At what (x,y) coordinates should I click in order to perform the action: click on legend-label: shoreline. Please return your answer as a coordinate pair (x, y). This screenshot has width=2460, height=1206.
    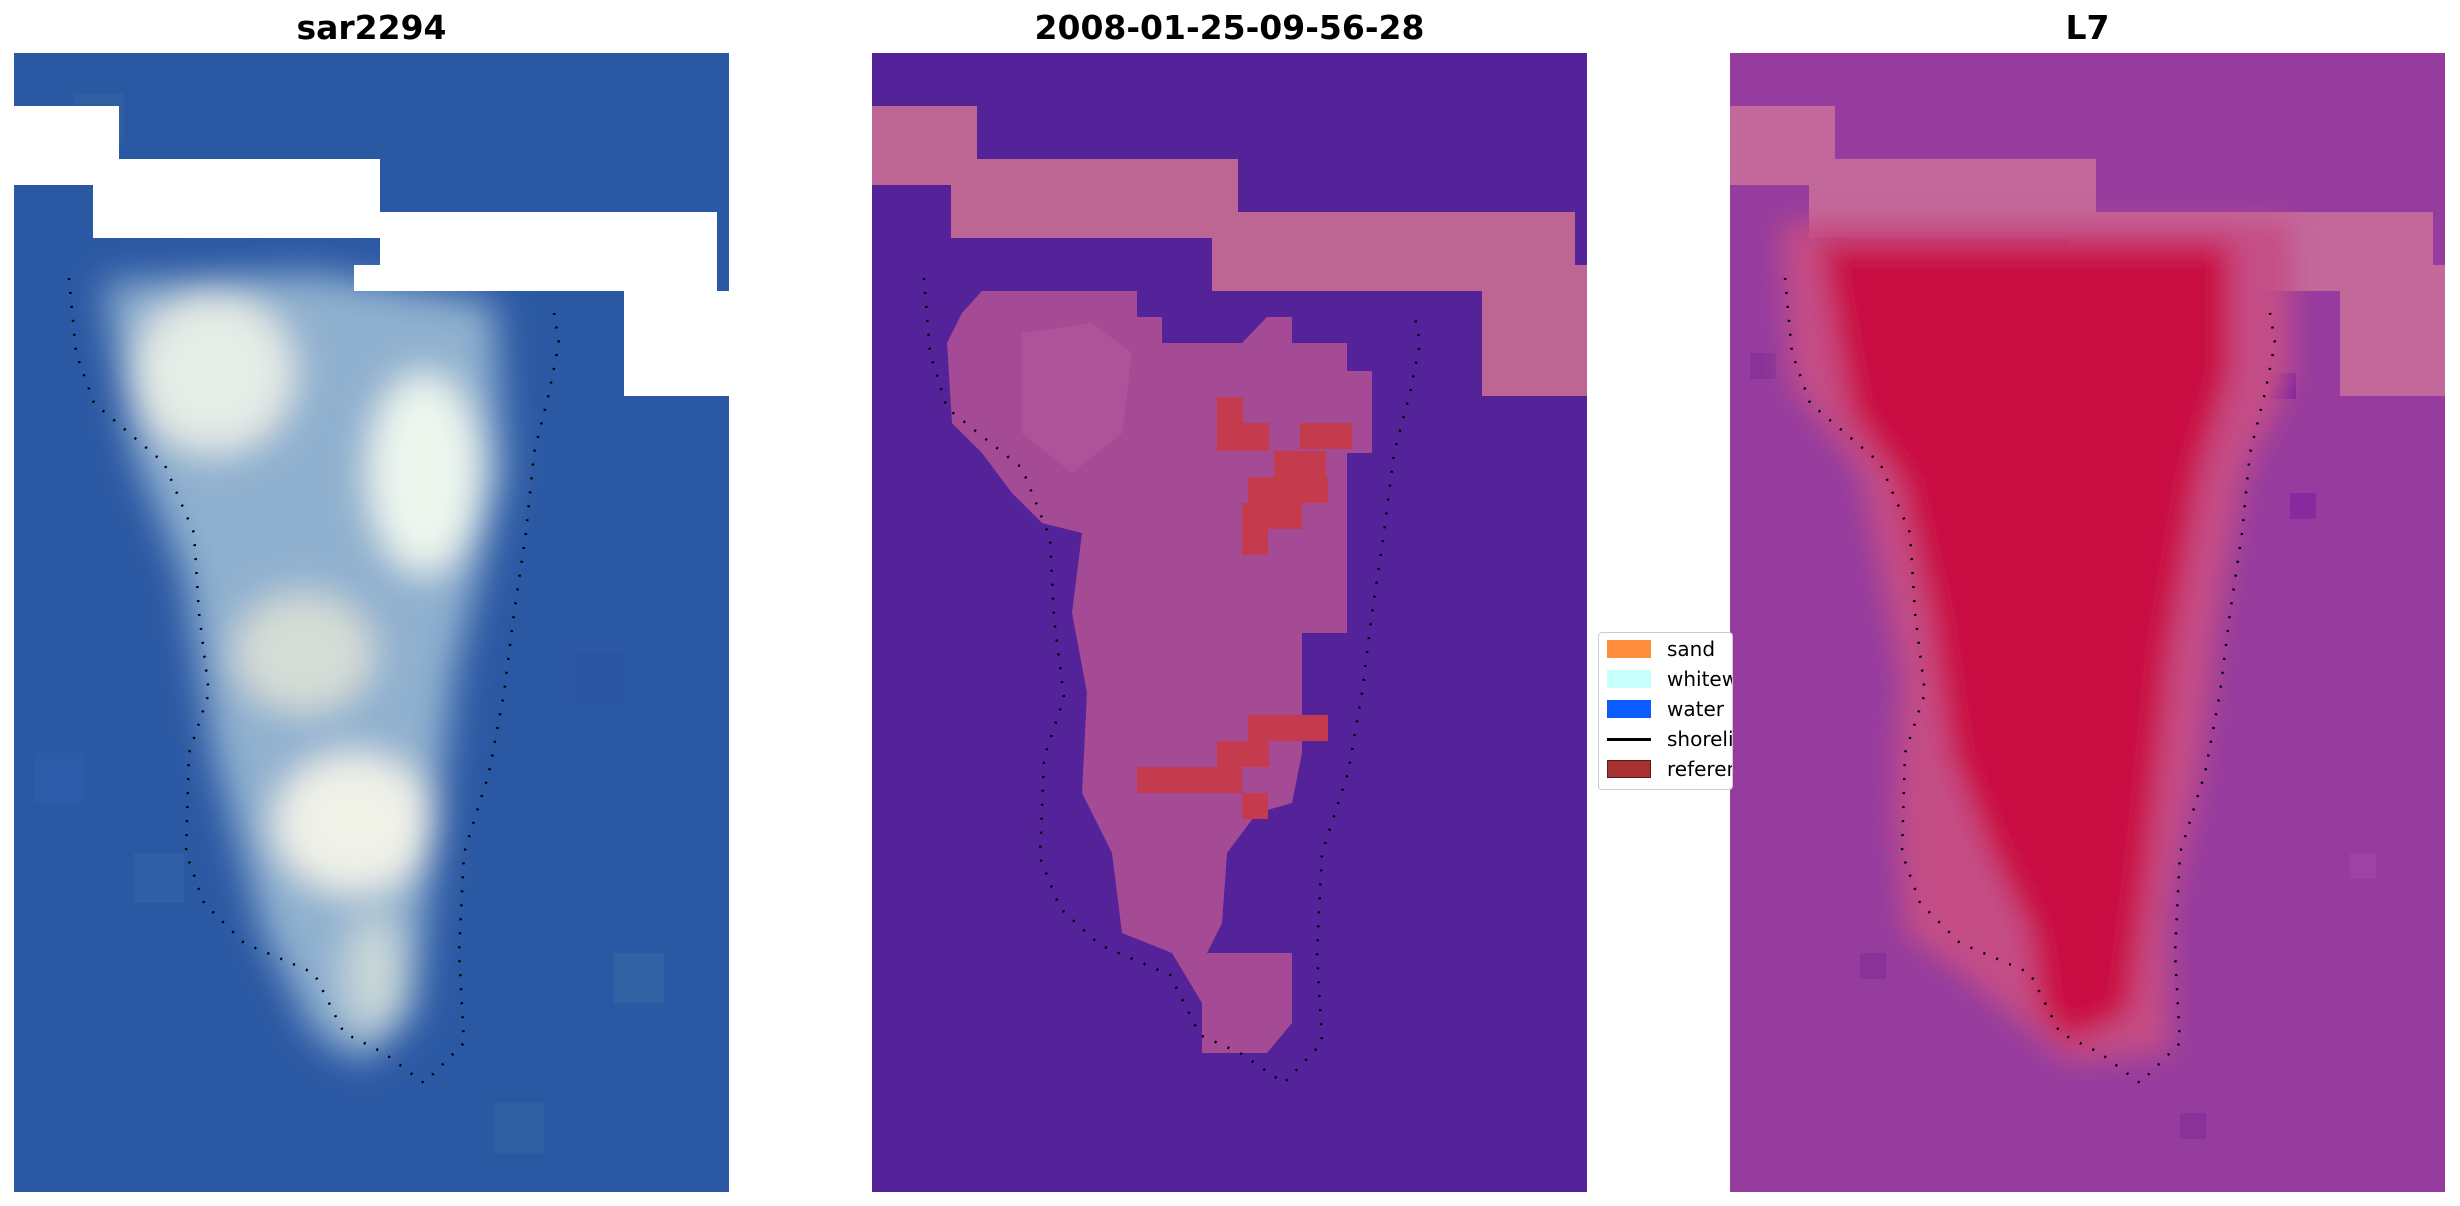
    Looking at the image, I should click on (1700, 739).